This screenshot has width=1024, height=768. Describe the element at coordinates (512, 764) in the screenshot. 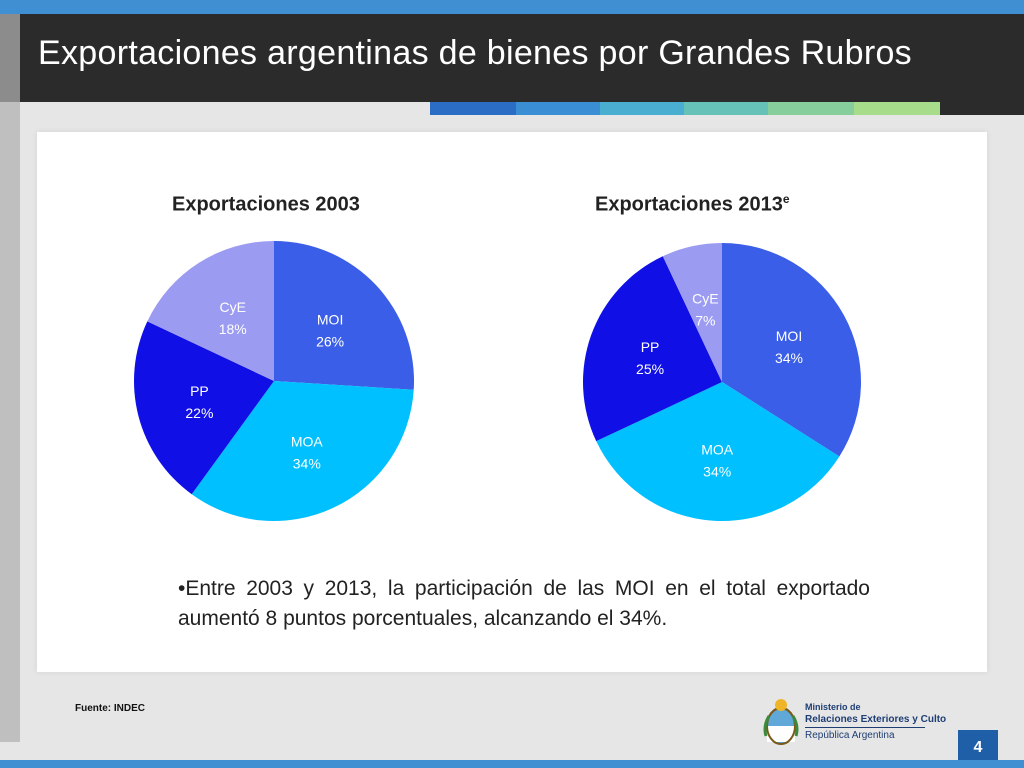

I see `bottom-accent-strip` at that location.